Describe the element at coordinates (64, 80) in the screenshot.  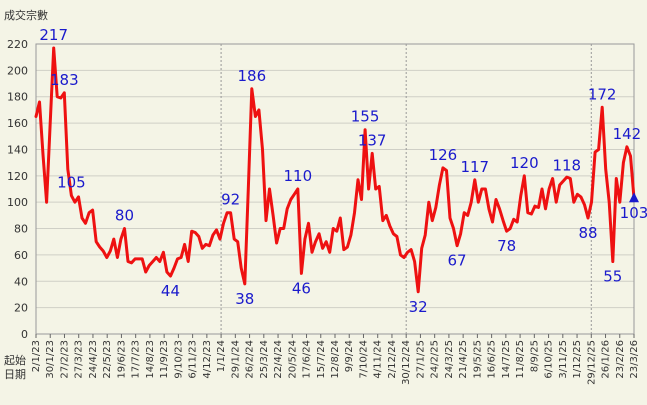
I see `data-label: 183` at that location.